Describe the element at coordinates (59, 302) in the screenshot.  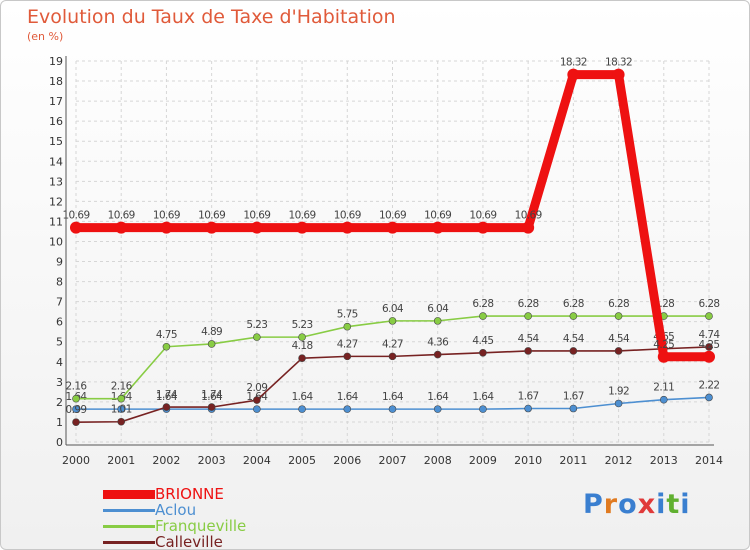
I see `y-tick-label: 7` at that location.